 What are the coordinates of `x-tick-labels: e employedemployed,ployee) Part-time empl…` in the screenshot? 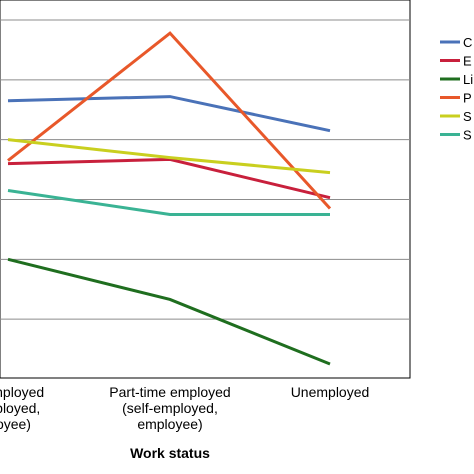 It's located at (184, 408).